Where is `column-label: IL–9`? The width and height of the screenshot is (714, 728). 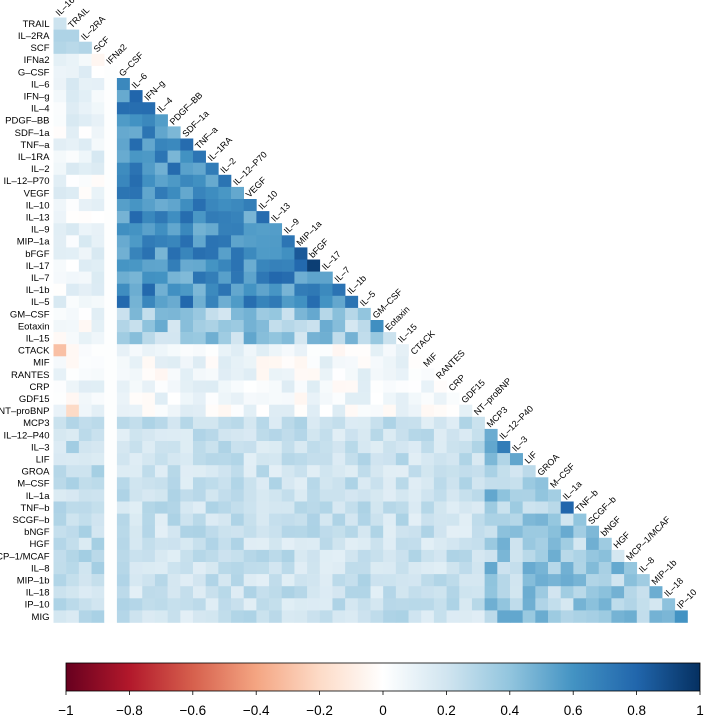
column-label: IL–9 is located at coordinates (291, 225).